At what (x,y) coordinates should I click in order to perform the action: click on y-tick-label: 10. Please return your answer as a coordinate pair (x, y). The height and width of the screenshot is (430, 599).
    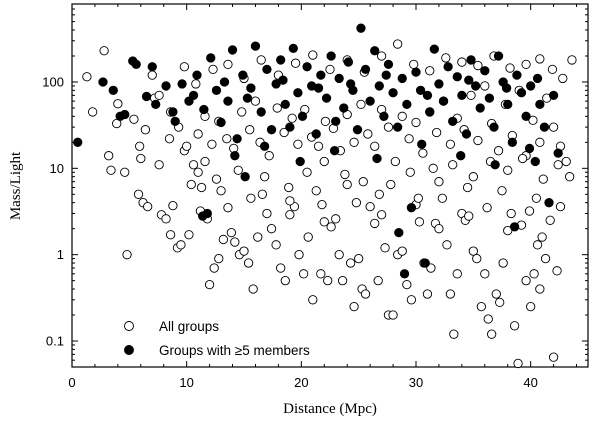
    Looking at the image, I should click on (57, 168).